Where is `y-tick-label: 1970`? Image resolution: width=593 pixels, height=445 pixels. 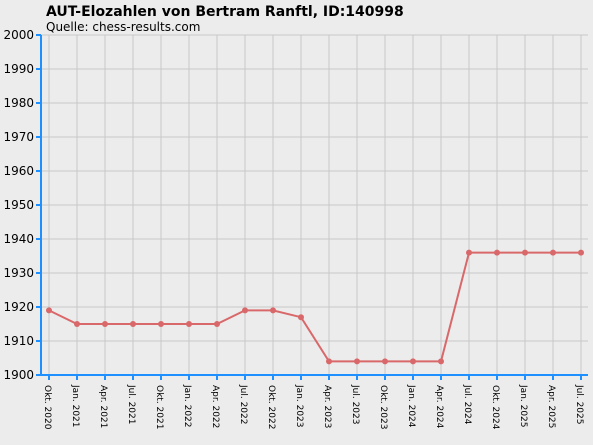
y-tick-label: 1970 is located at coordinates (18, 137).